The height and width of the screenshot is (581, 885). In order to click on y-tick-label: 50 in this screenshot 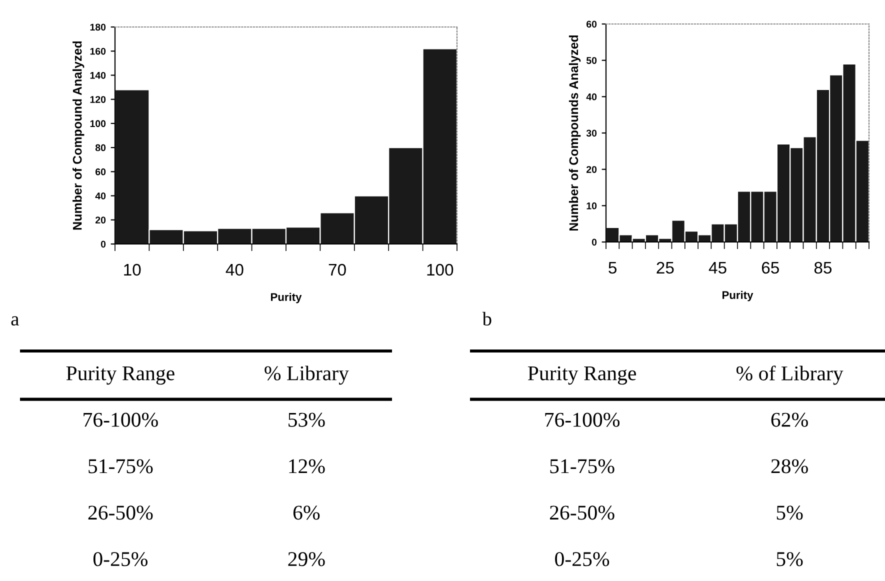, I will do `click(591, 60)`.